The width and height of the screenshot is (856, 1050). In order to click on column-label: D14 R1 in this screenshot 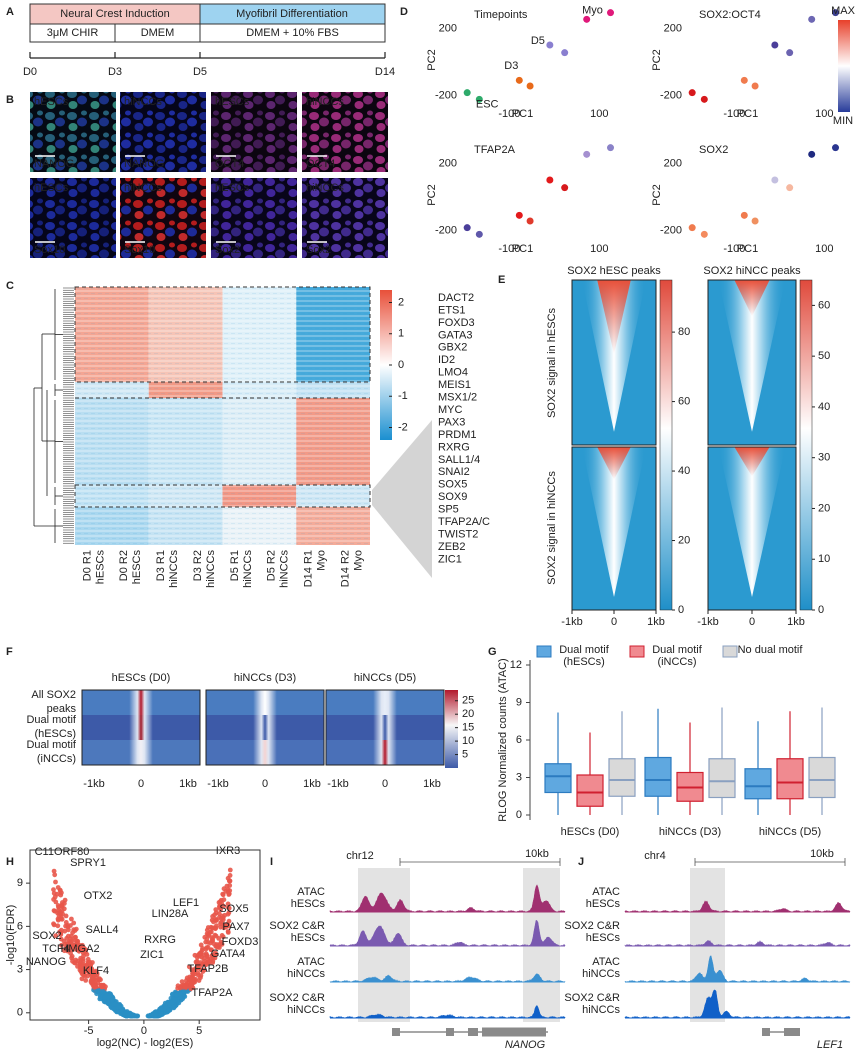, I will do `click(309, 568)`.